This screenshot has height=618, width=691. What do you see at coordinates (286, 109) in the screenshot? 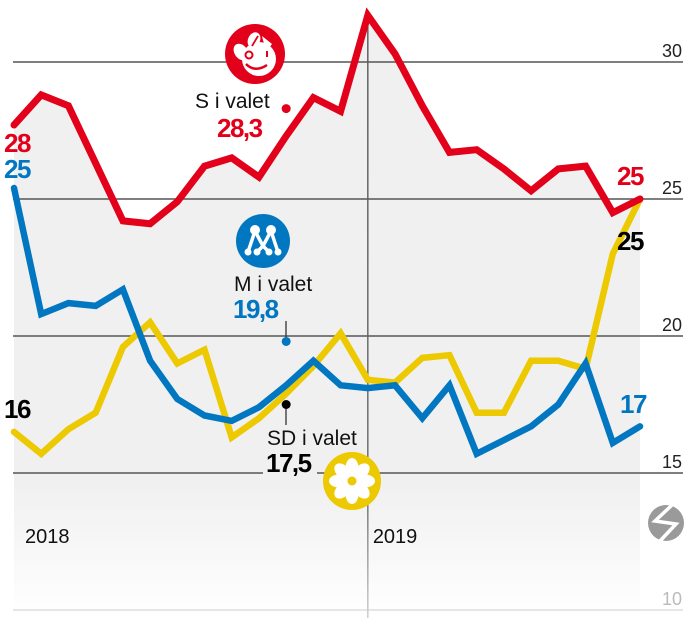
I see `election-dot-s` at bounding box center [286, 109].